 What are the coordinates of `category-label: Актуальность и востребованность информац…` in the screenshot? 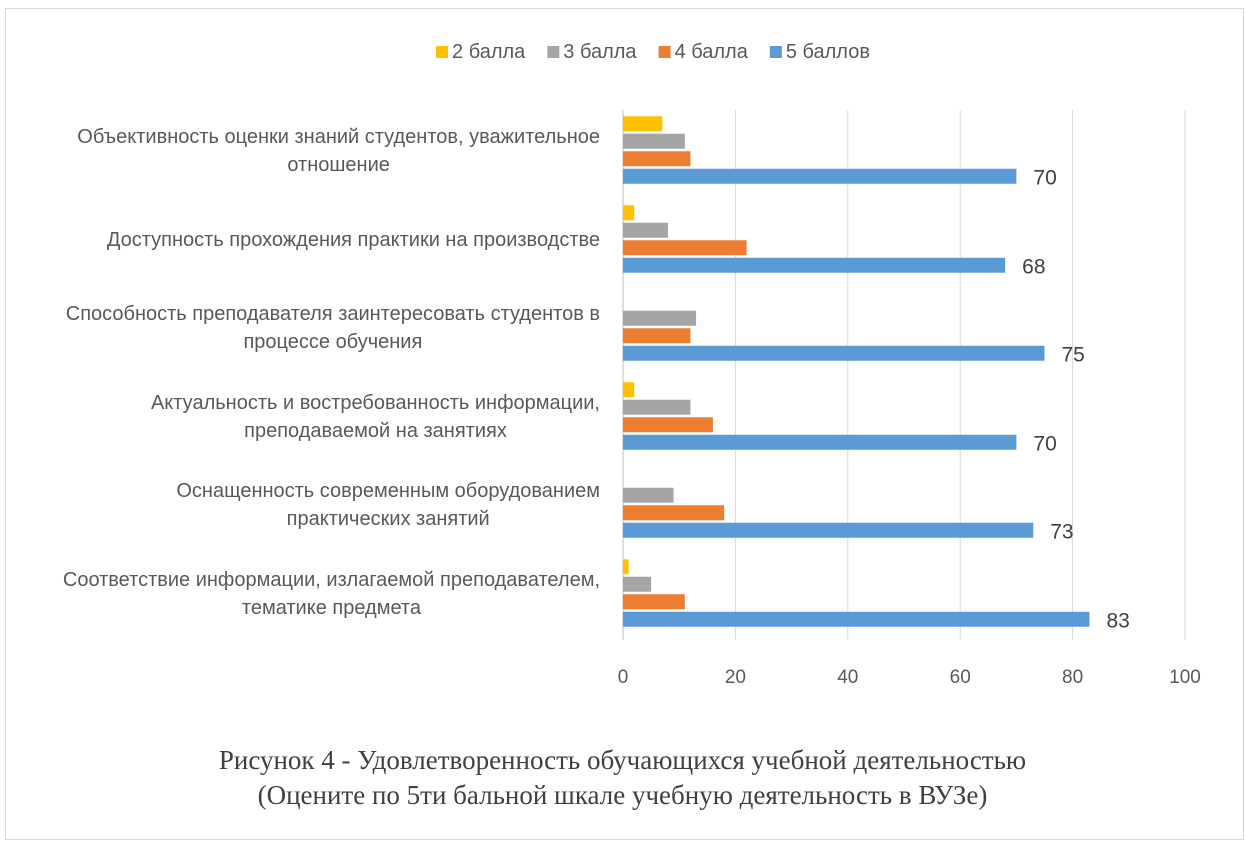 It's located at (375, 417).